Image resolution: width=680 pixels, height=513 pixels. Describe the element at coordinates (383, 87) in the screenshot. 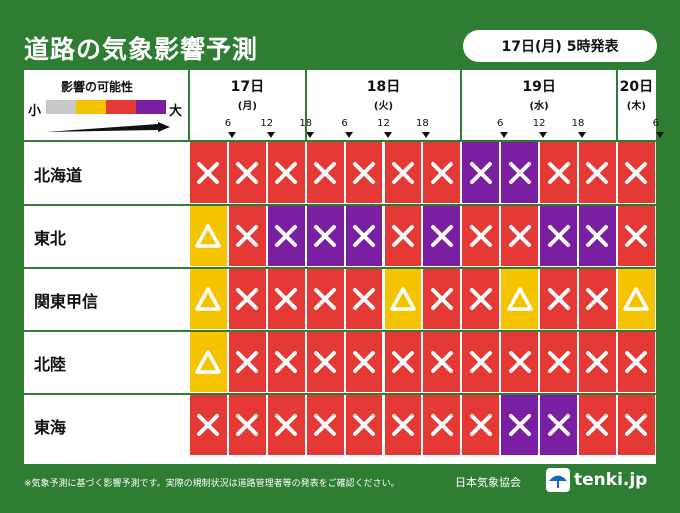

I see `day-date: 18日` at that location.